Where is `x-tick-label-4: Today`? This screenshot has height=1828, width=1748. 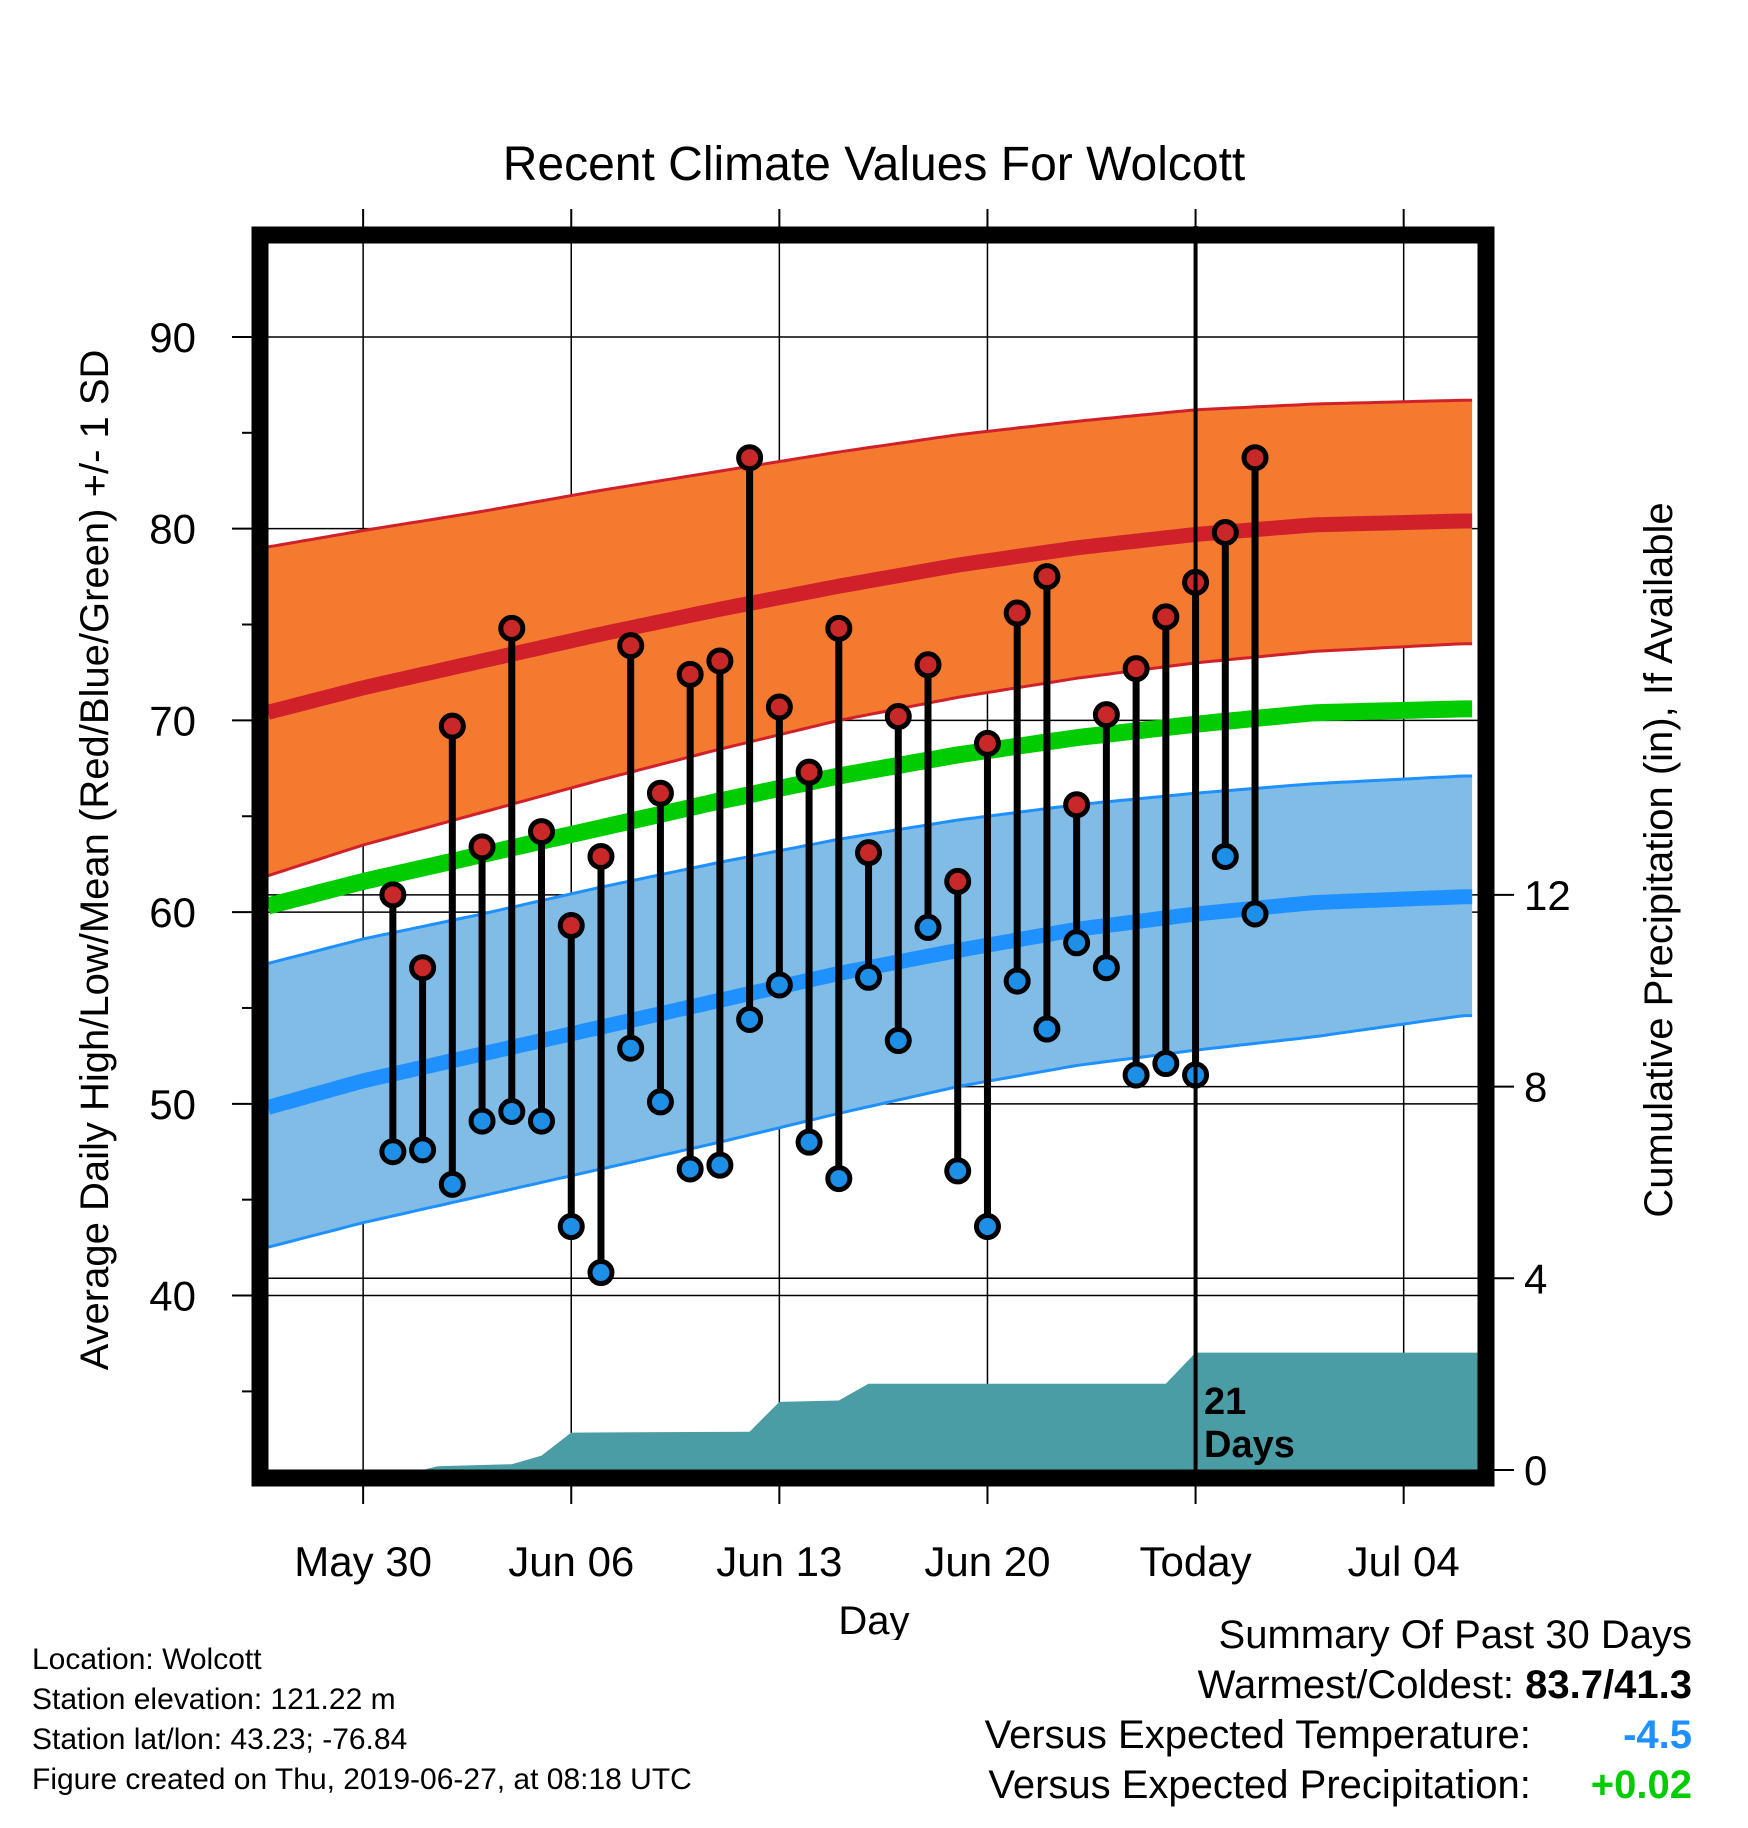
x-tick-label-4: Today is located at coordinates (1196, 1561).